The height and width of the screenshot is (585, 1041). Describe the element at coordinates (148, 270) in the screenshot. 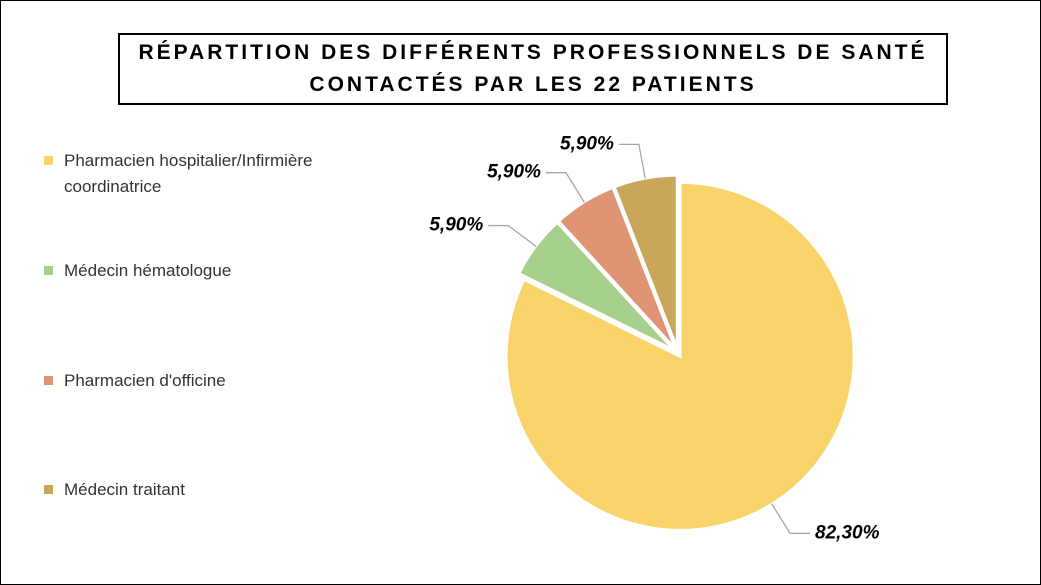

I see `legend-label: Médecin hématologue` at that location.